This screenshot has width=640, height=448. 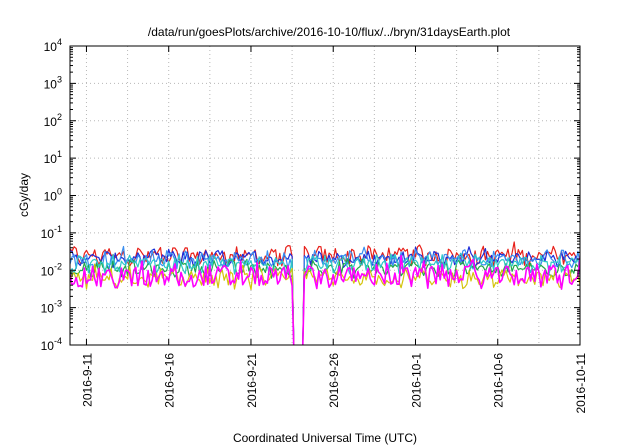 What do you see at coordinates (51, 232) in the screenshot?
I see `y-tick-label: 10⁻¹` at bounding box center [51, 232].